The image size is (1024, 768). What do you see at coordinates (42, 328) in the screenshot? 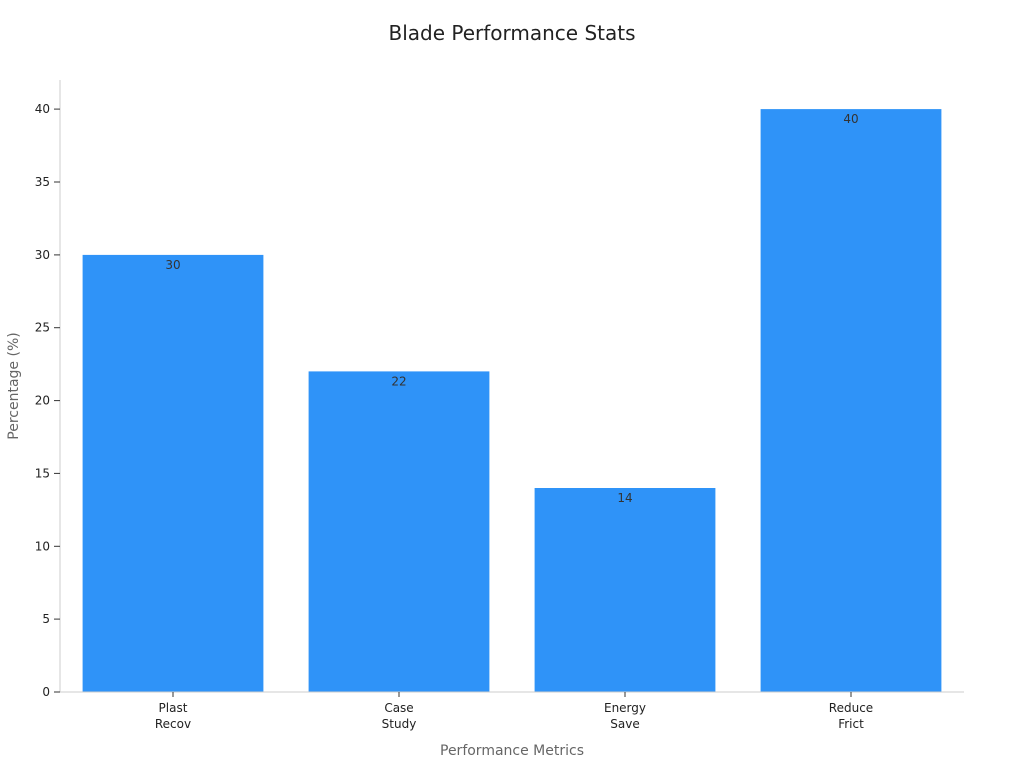
I see `y-tick-label-5: 25` at bounding box center [42, 328].